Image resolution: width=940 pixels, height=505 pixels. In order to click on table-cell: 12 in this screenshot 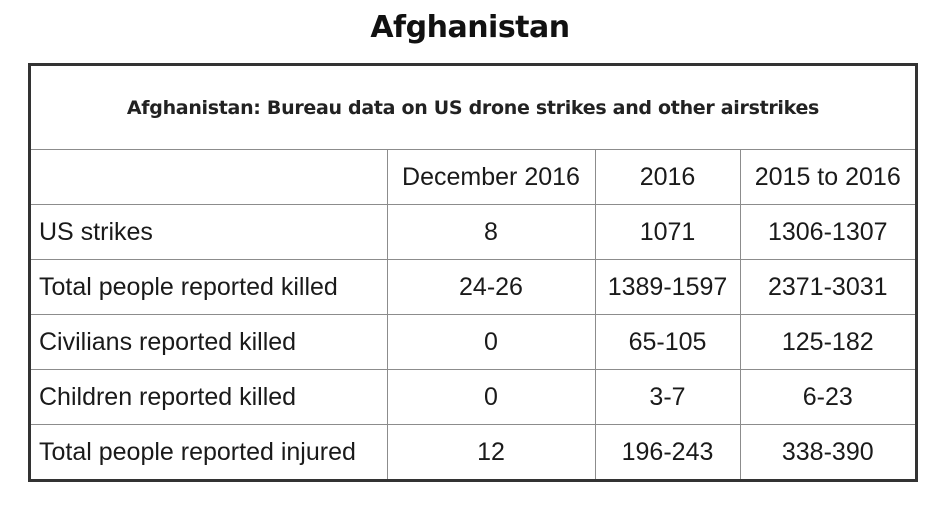, I will do `click(491, 451)`.